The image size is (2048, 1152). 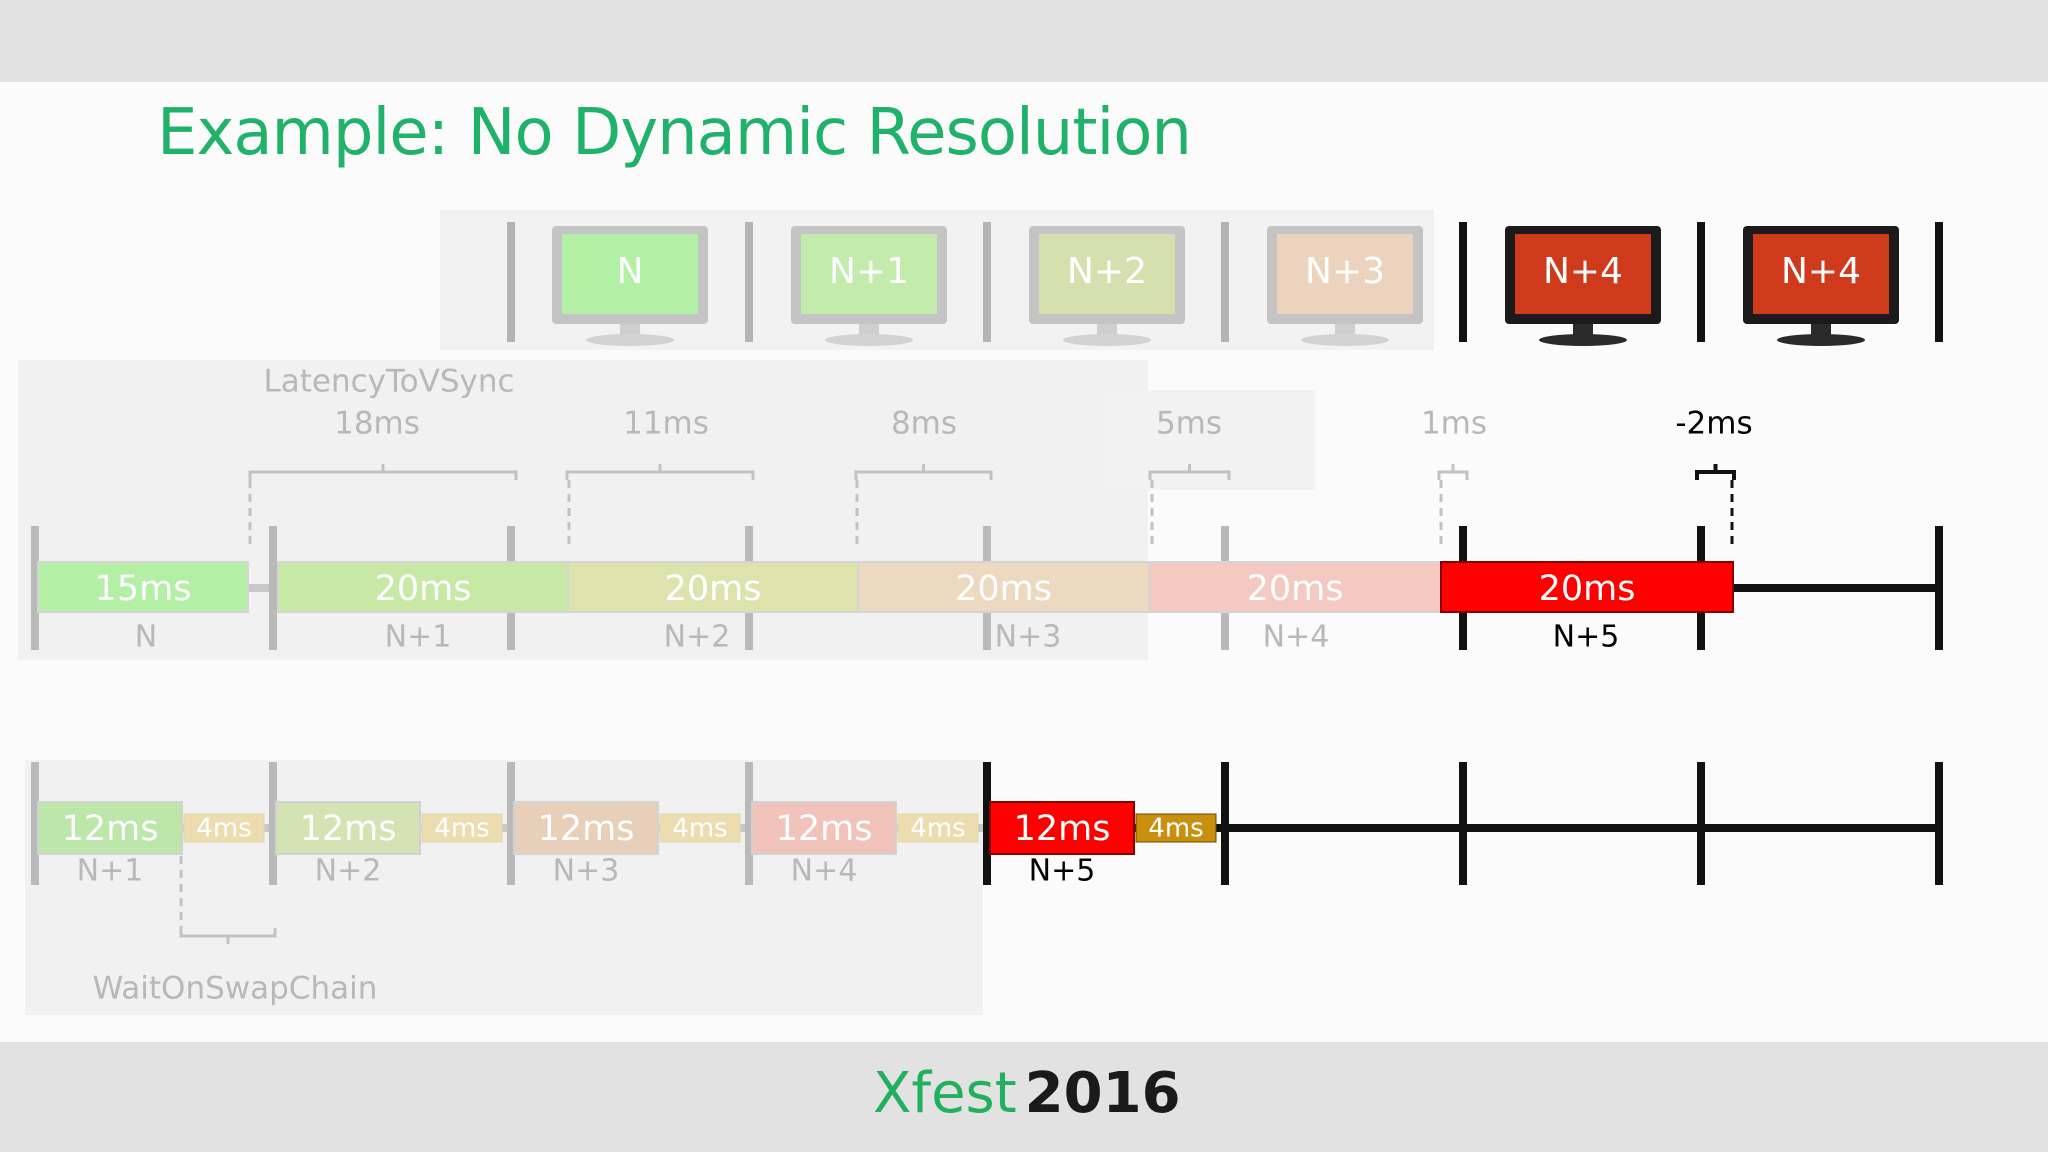 I want to click on logo-brand: Xfest, so click(x=945, y=1093).